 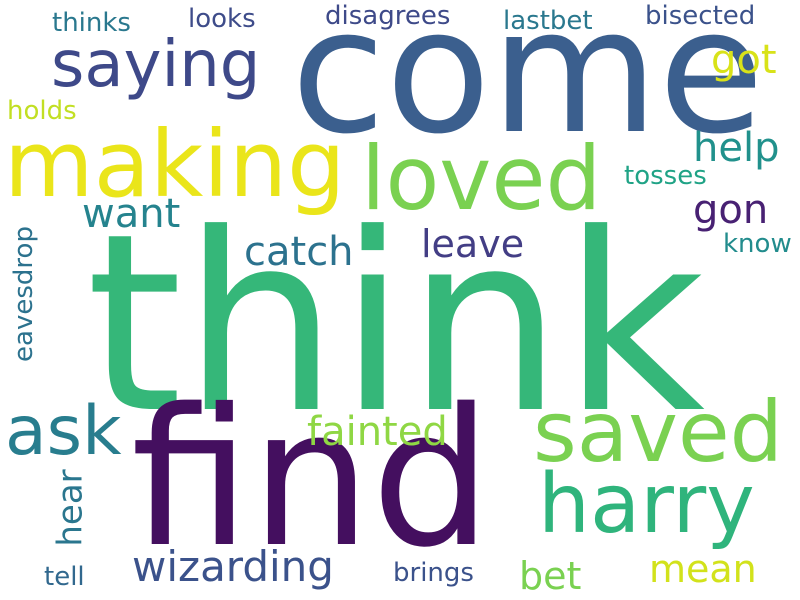 What do you see at coordinates (700, 16) in the screenshot?
I see `word-bisected: bisected` at bounding box center [700, 16].